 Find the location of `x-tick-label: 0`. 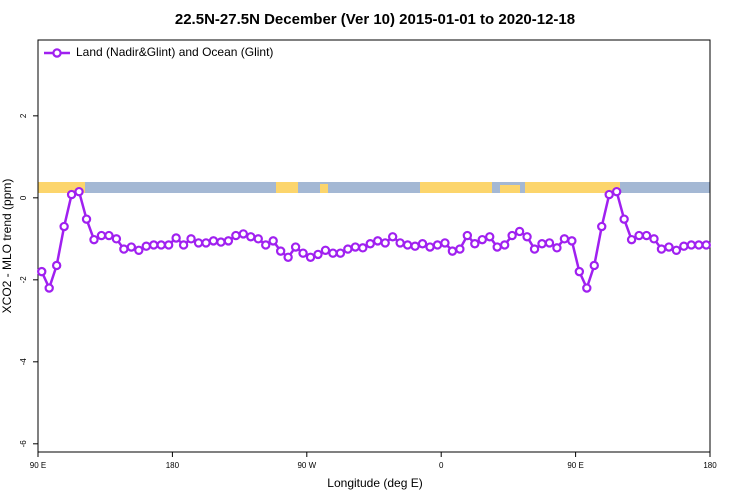

x-tick-label: 0 is located at coordinates (441, 465).